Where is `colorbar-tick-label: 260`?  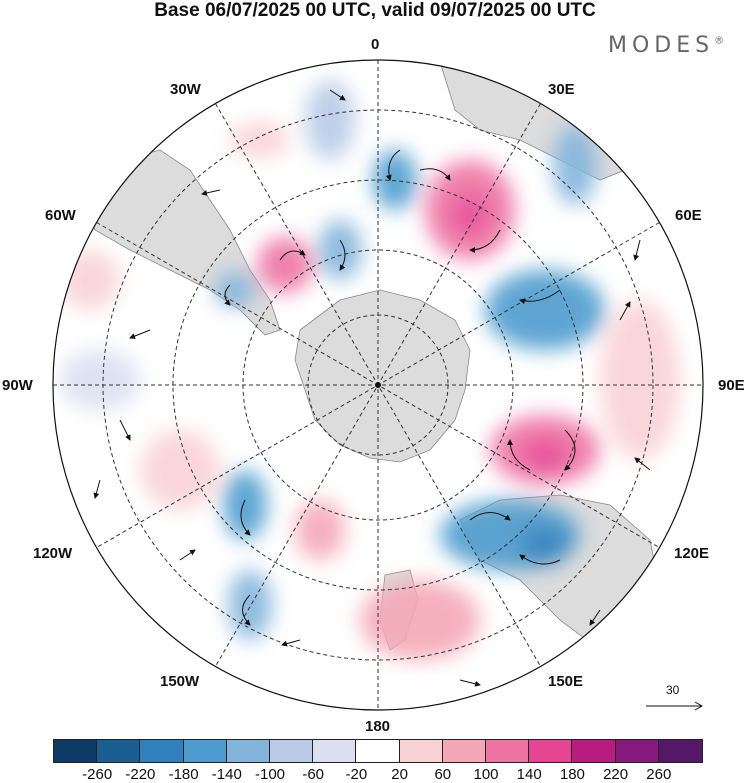
colorbar-tick-label: 260 is located at coordinates (659, 774).